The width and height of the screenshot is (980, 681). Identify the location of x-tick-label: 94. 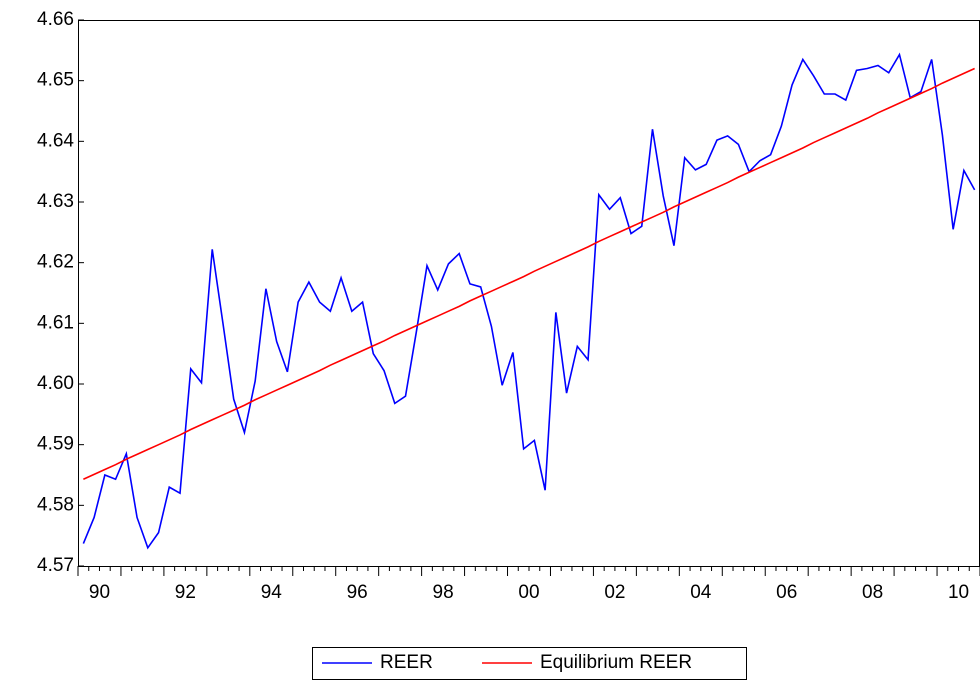
(272, 592).